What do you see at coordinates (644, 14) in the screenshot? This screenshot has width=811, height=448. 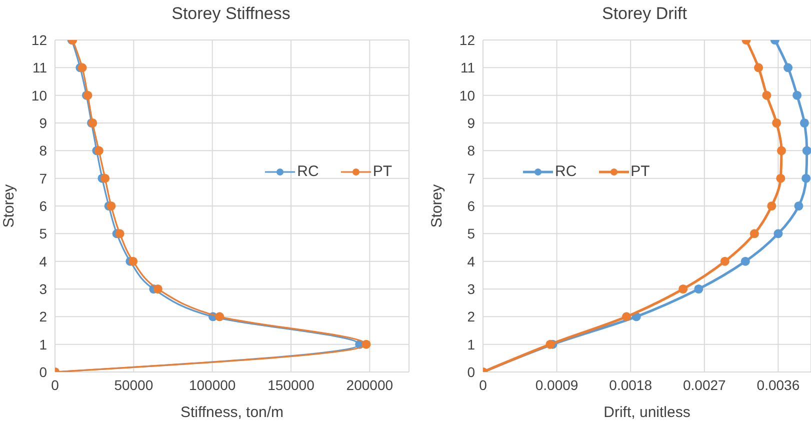 I see `chart-title: Storey Drift` at bounding box center [644, 14].